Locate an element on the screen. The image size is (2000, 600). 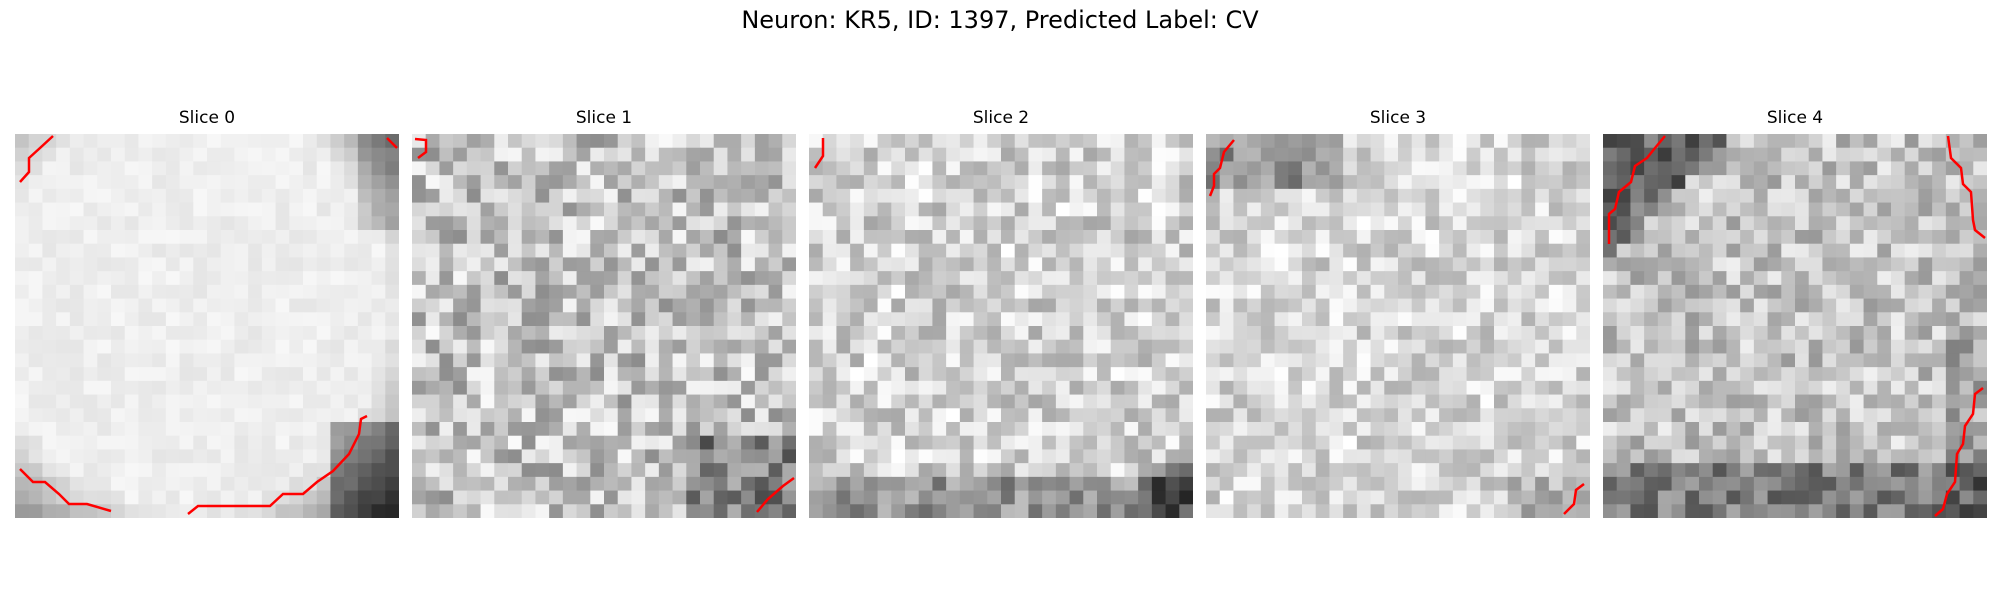
slice-title-2: Slice 2 is located at coordinates (1001, 118).